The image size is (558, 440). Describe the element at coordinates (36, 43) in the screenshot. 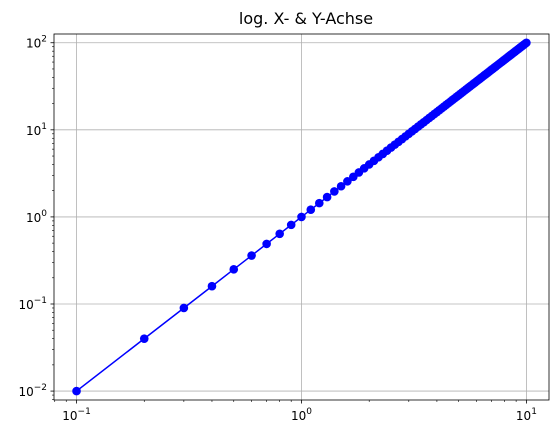

I see `y-tick-label: 10²` at that location.